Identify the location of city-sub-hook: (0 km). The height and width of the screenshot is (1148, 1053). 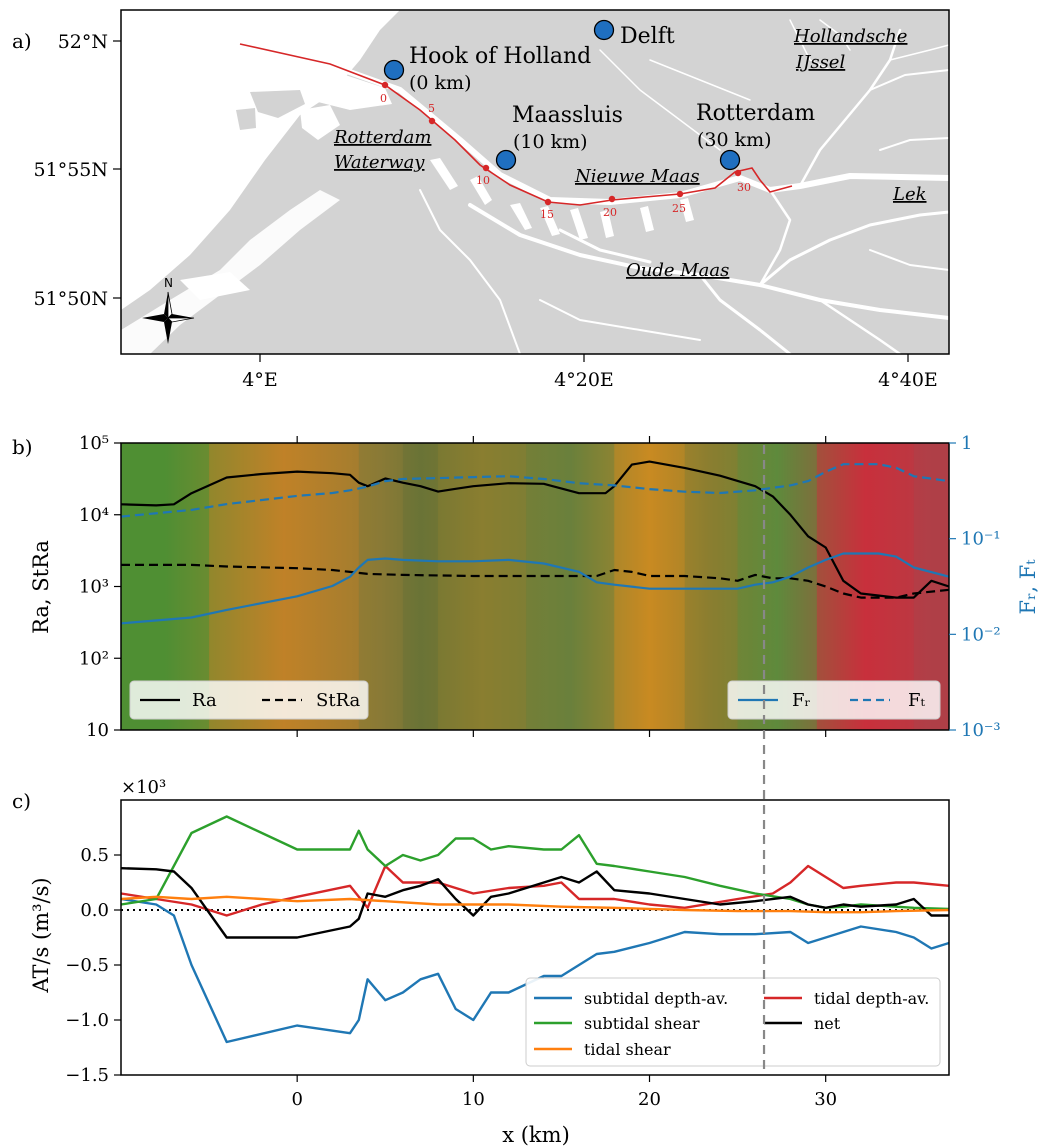
(440, 83).